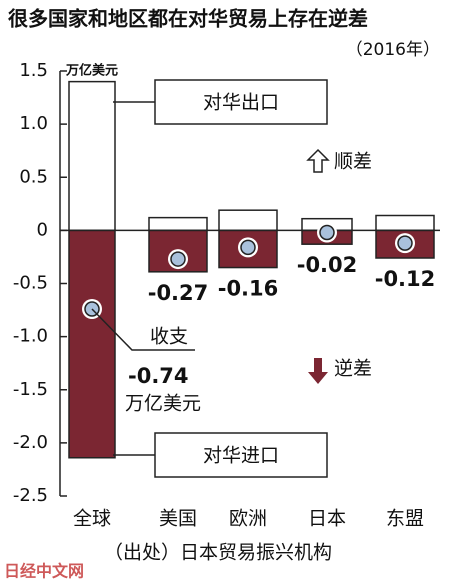 Image resolution: width=450 pixels, height=581 pixels. What do you see at coordinates (30, 283) in the screenshot?
I see `y-tick-label: -0.5` at bounding box center [30, 283].